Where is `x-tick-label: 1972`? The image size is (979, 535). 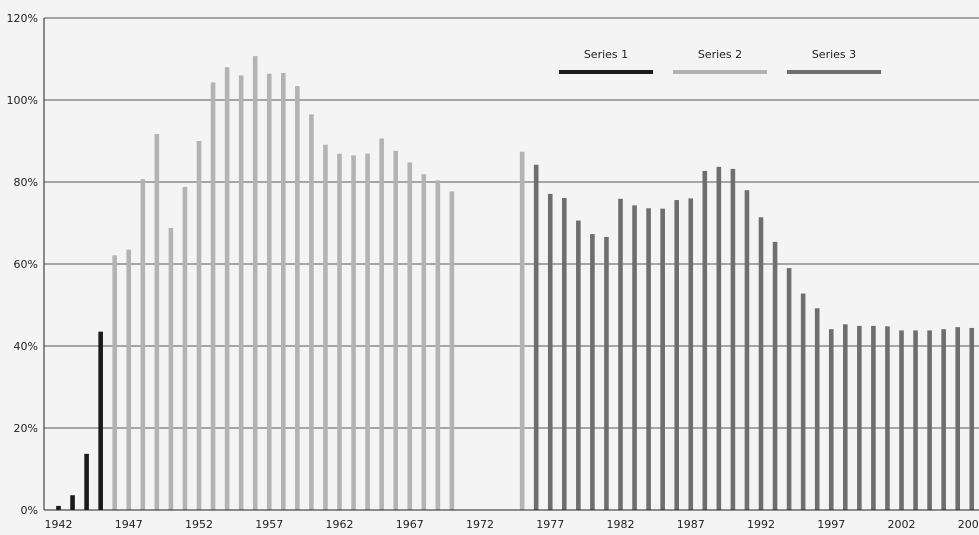 x-tick-label: 1972 is located at coordinates (480, 524).